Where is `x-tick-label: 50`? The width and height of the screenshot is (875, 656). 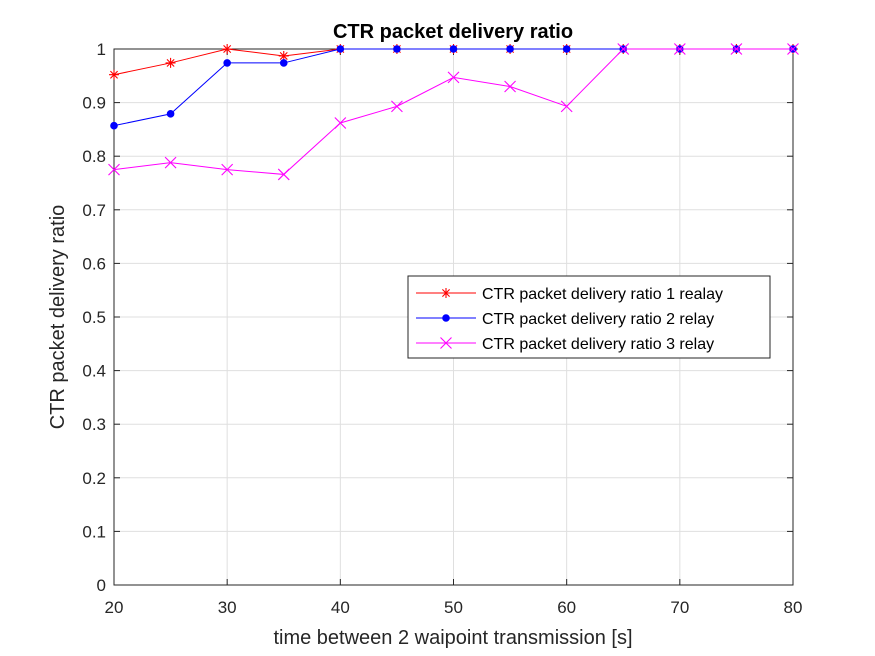
x-tick-label: 50 is located at coordinates (453, 607).